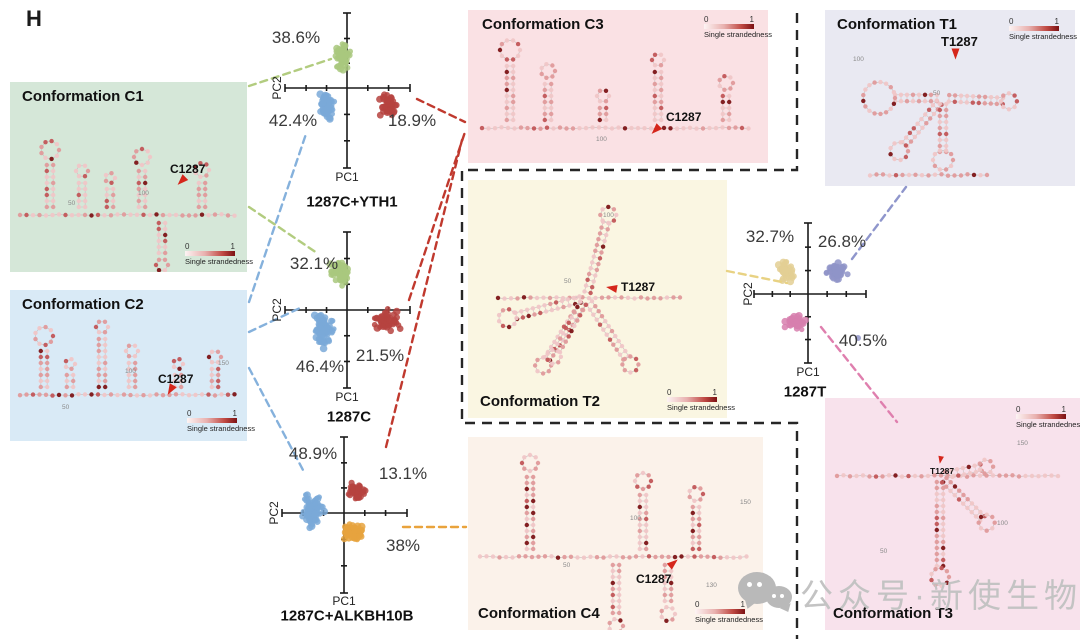  Describe the element at coordinates (83, 96) in the screenshot. I see `conformation-title-c1: Conformation C1` at that location.